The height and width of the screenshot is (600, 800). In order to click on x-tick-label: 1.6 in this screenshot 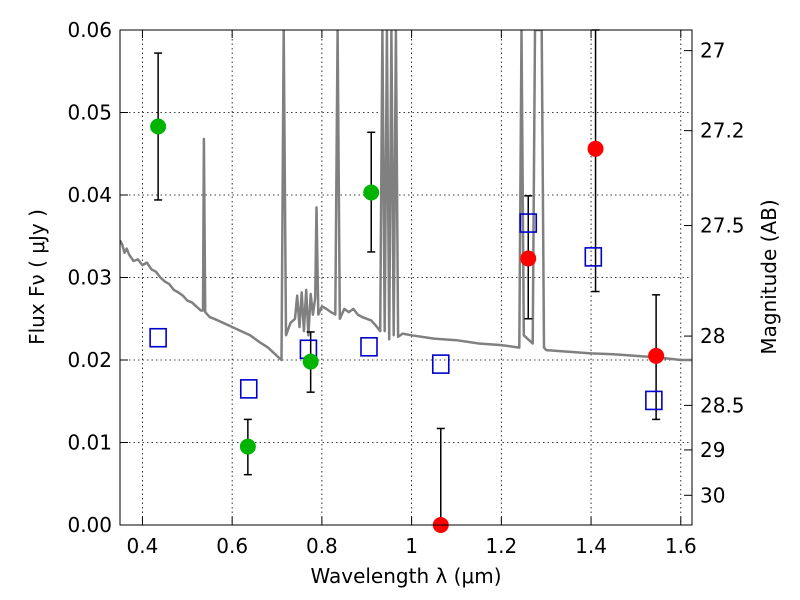, I will do `click(681, 546)`.